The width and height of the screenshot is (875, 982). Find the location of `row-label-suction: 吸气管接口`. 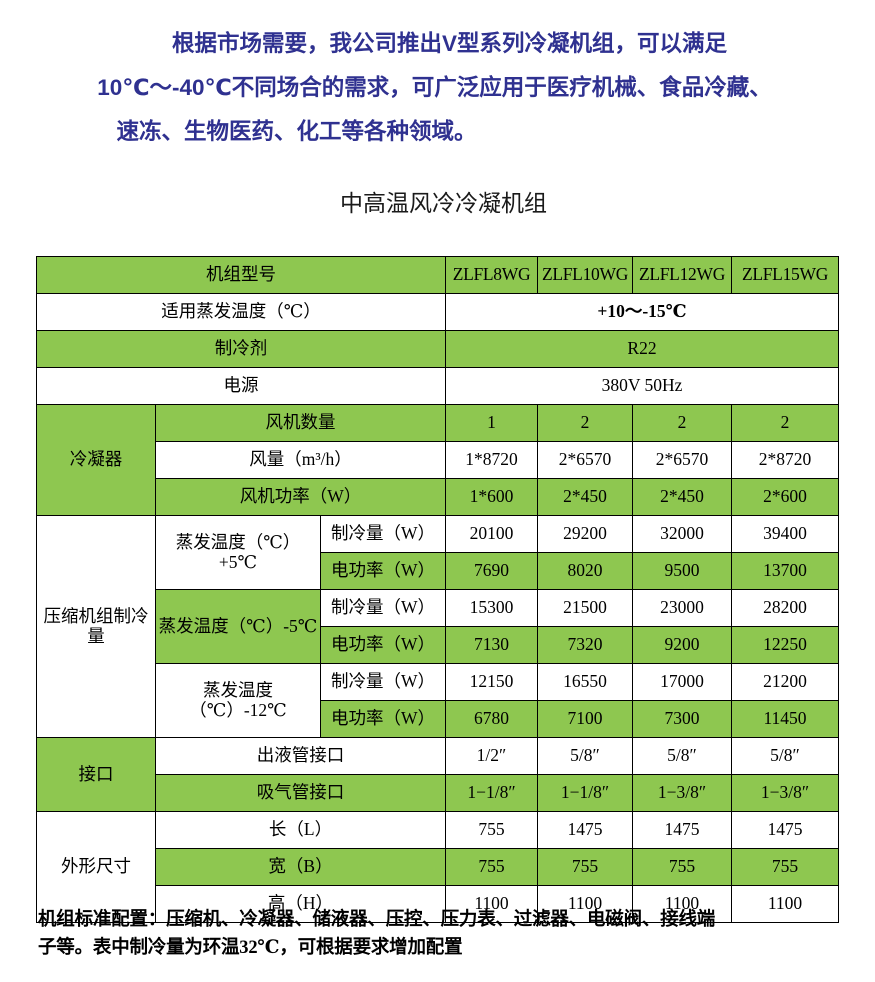

row-label-suction: 吸气管接口 is located at coordinates (300, 793).